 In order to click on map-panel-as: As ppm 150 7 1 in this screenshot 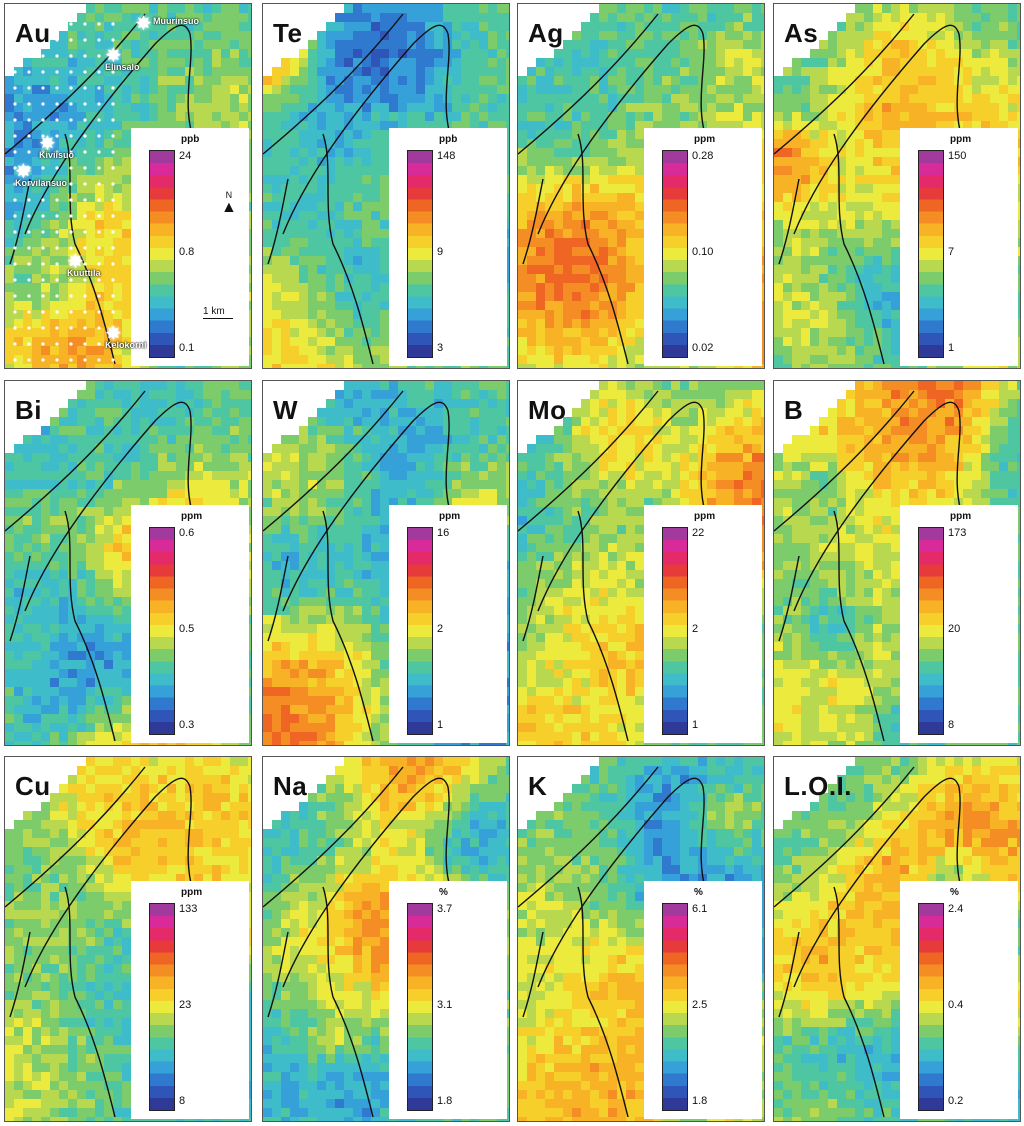, I will do `click(897, 186)`.